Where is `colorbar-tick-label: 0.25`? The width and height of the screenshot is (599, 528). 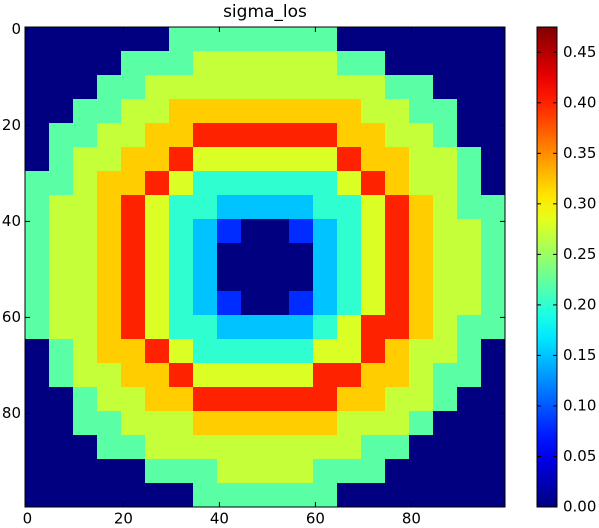 colorbar-tick-label: 0.25 is located at coordinates (579, 254).